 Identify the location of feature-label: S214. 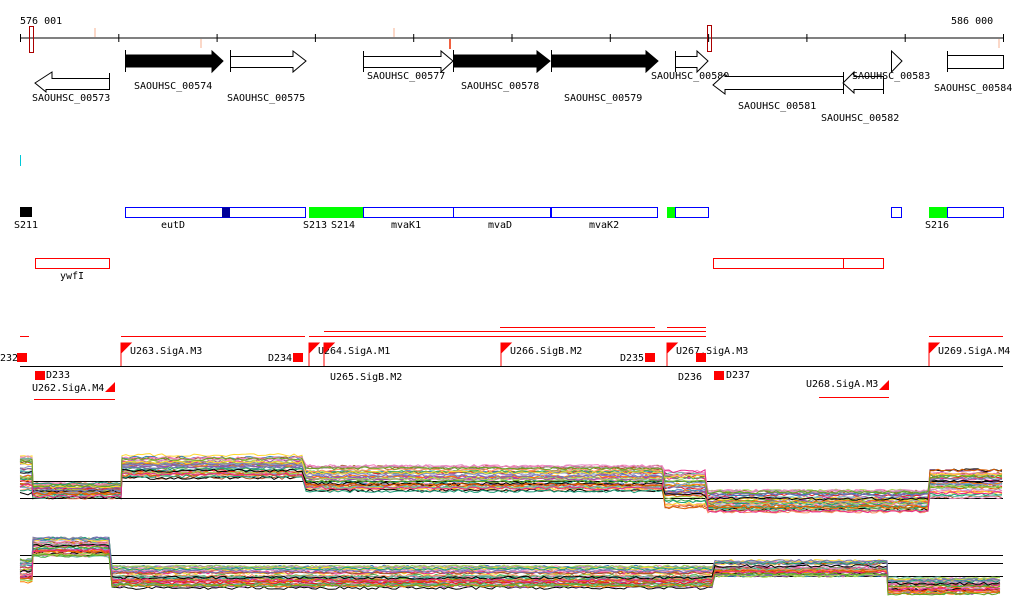
(343, 225).